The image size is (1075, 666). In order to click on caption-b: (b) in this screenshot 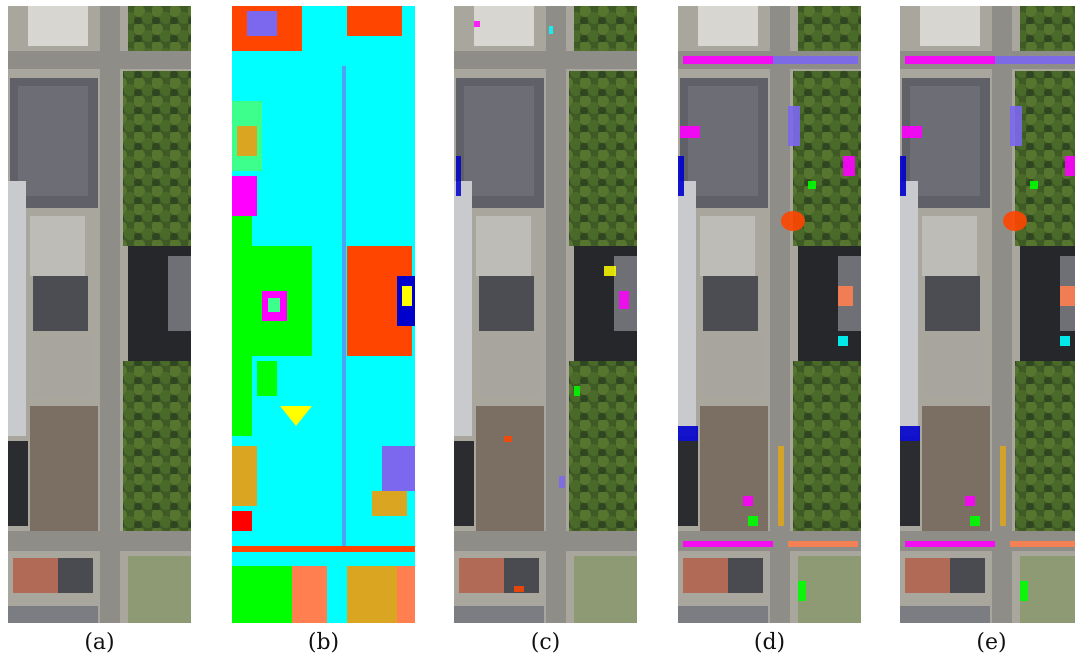, I will do `click(323, 642)`.